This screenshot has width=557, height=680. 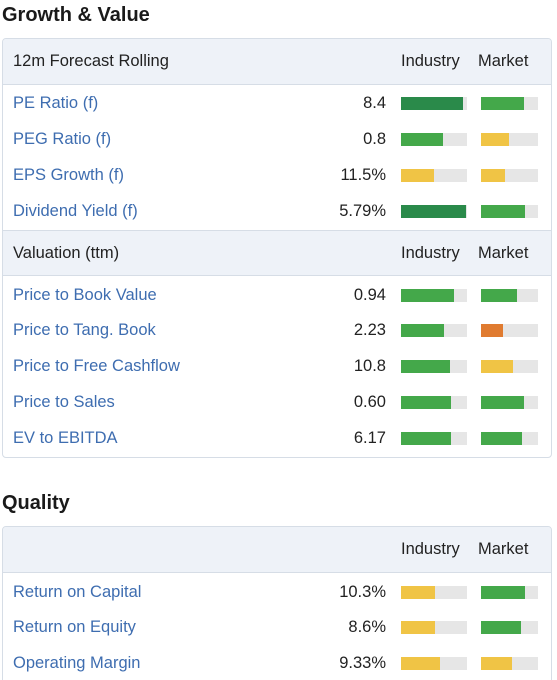 What do you see at coordinates (362, 663) in the screenshot?
I see `ratio-value: 9.33%` at bounding box center [362, 663].